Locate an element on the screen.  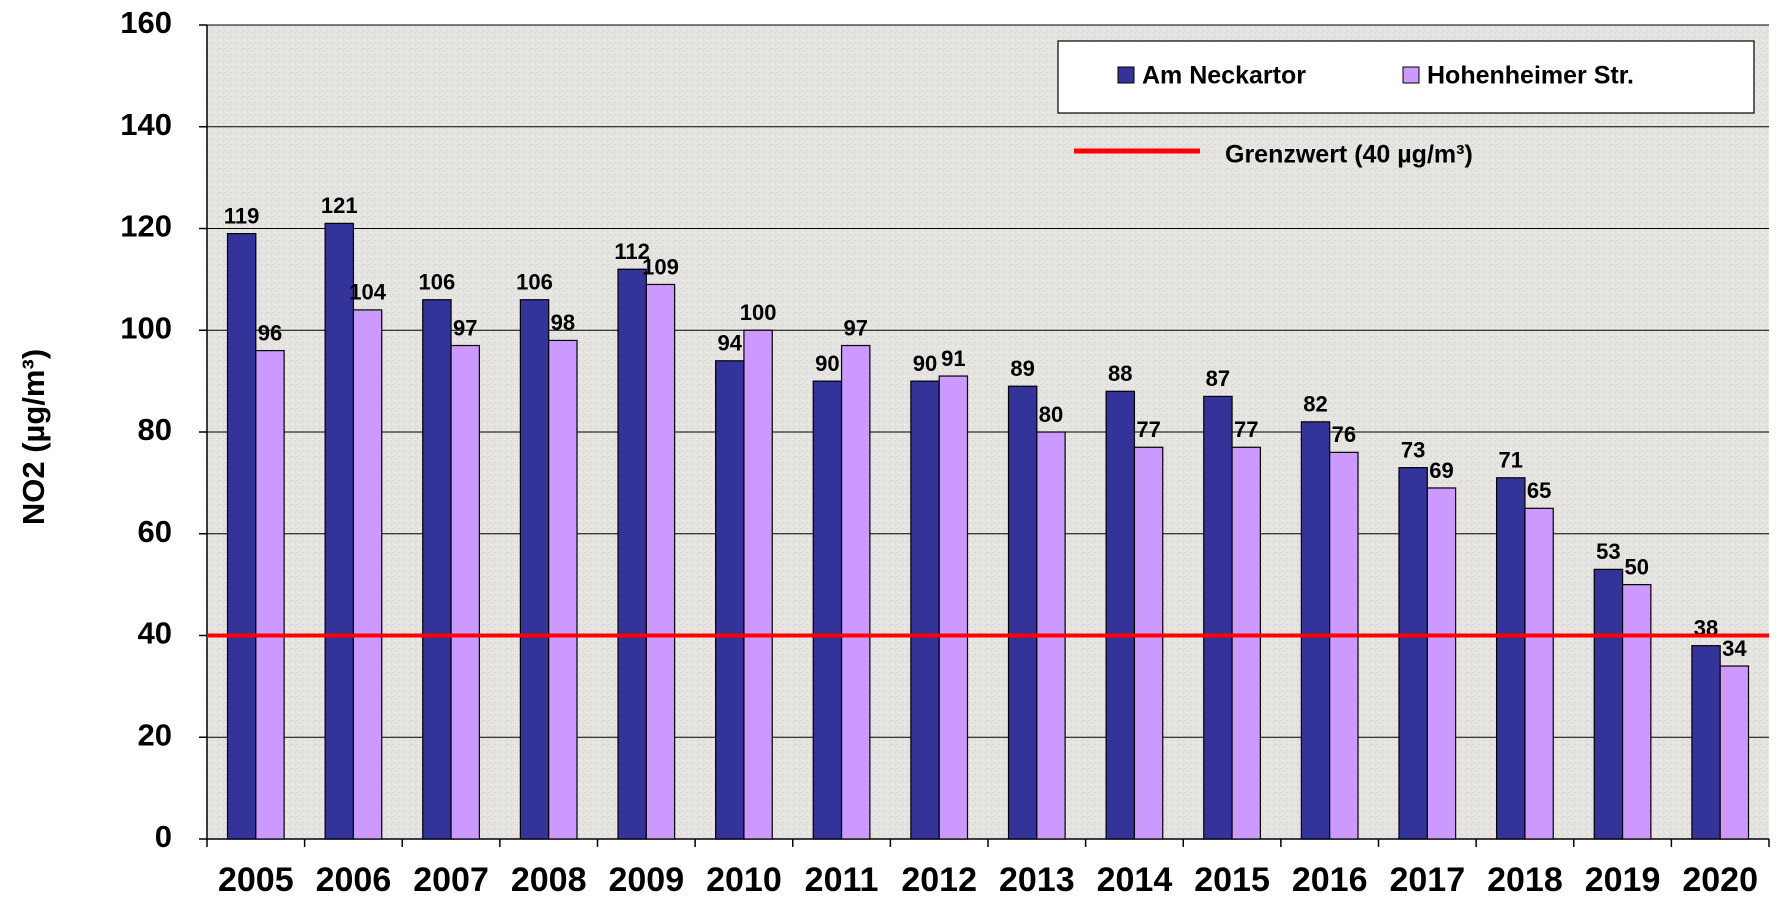
data-label: 119 is located at coordinates (242, 215).